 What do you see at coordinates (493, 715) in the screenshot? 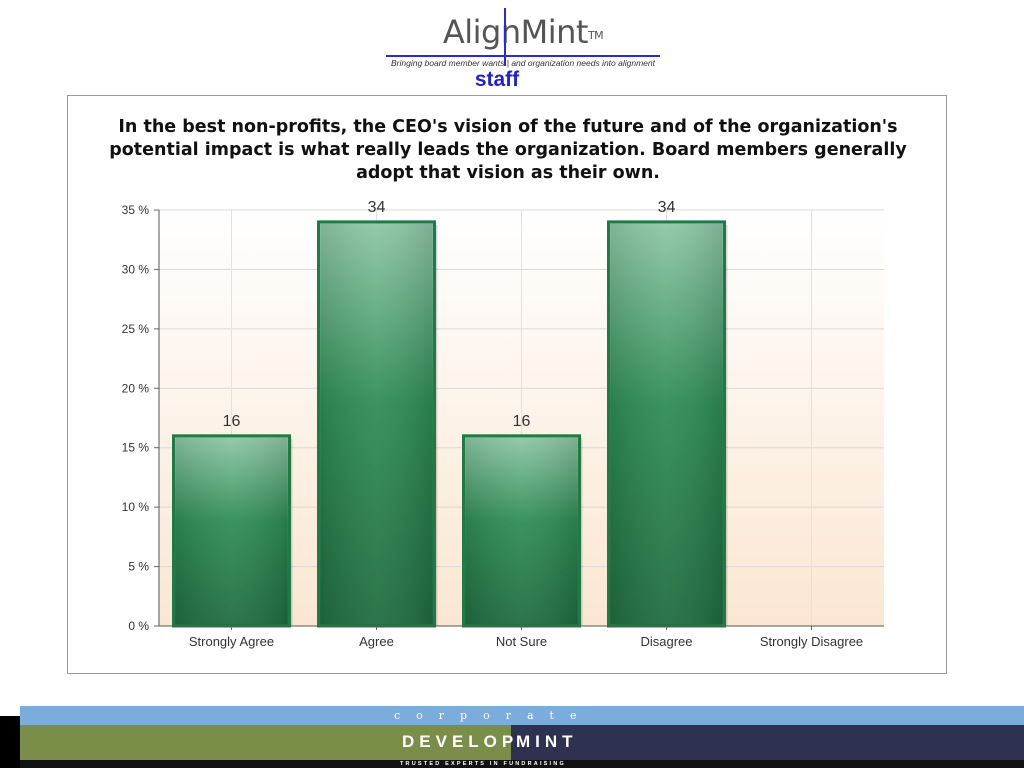
I see `footer-corporate-text: corporate` at bounding box center [493, 715].